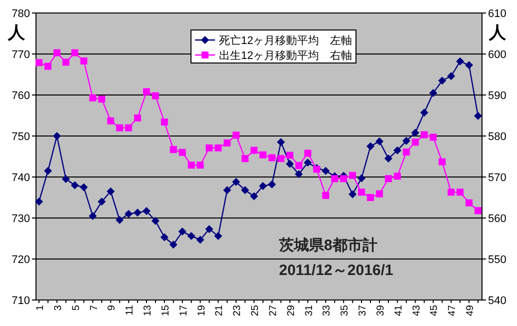 This screenshot has height=326, width=517. Describe the element at coordinates (363, 310) in the screenshot. I see `x-tick-label: 37` at that location.